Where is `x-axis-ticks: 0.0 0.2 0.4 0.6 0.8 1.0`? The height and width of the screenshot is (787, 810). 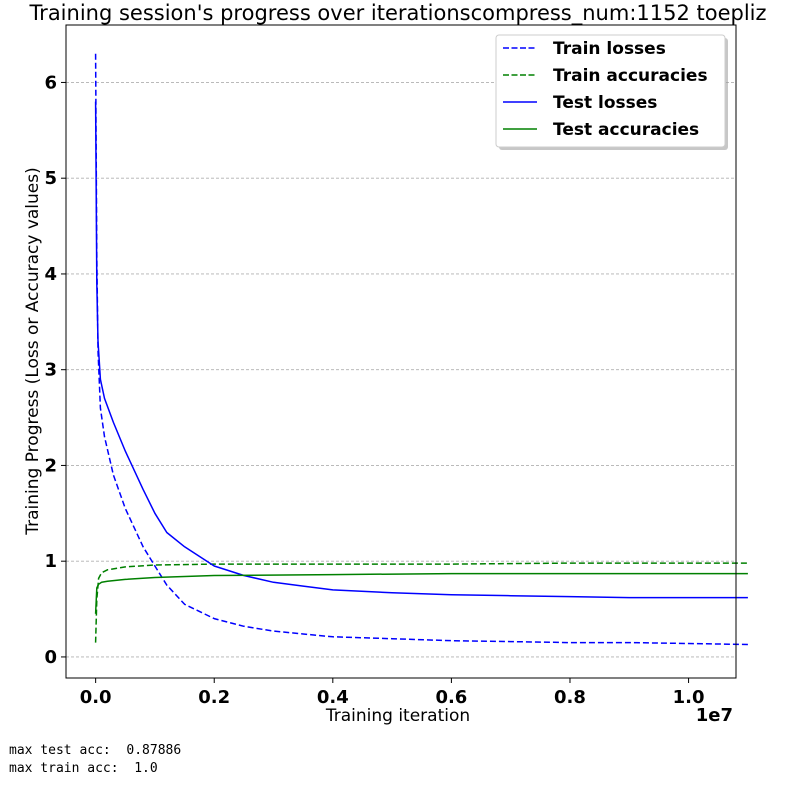 x-axis-ticks: 0.0 0.2 0.4 0.6 0.8 1.0 is located at coordinates (392, 693).